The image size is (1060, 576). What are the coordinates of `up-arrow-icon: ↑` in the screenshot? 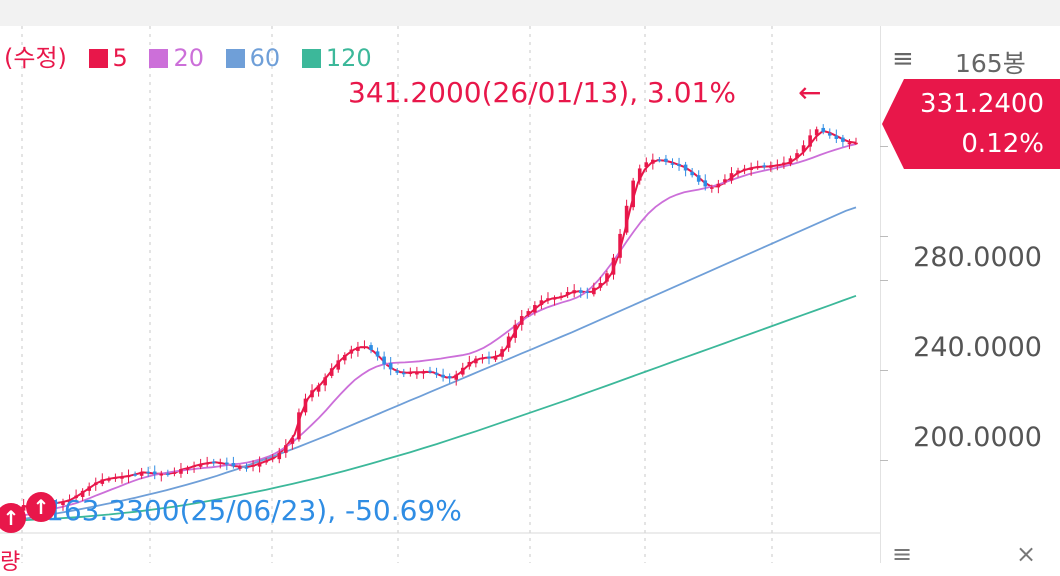 It's located at (41, 507).